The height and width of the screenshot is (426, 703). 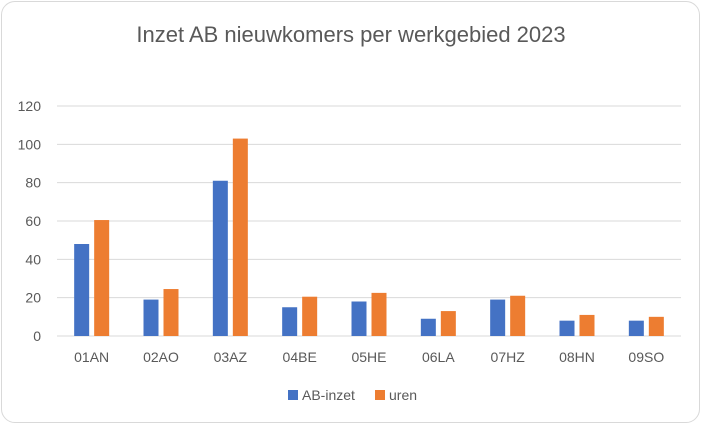 I want to click on bar-AB-inzet-06LA, so click(x=428, y=327).